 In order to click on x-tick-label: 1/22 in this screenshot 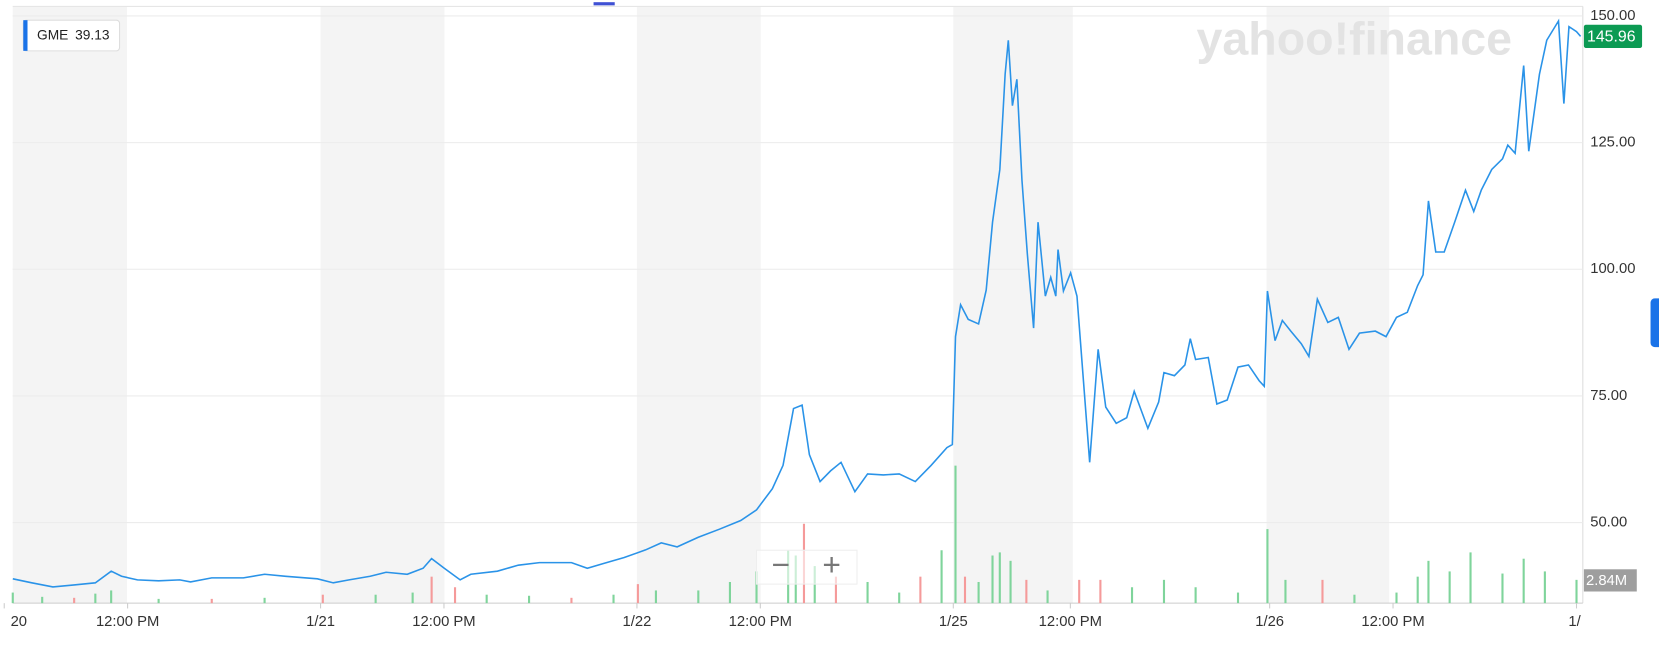, I will do `click(637, 622)`.